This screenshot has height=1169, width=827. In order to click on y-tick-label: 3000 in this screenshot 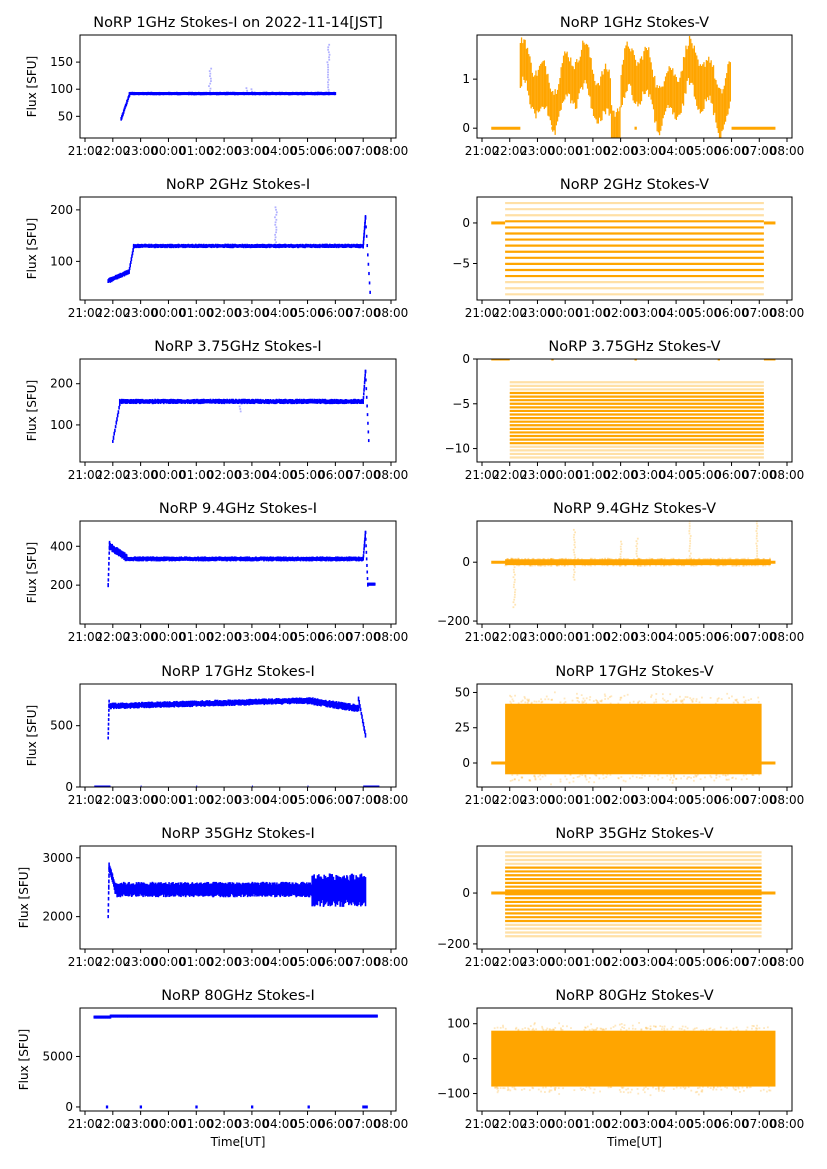, I will do `click(57, 858)`.